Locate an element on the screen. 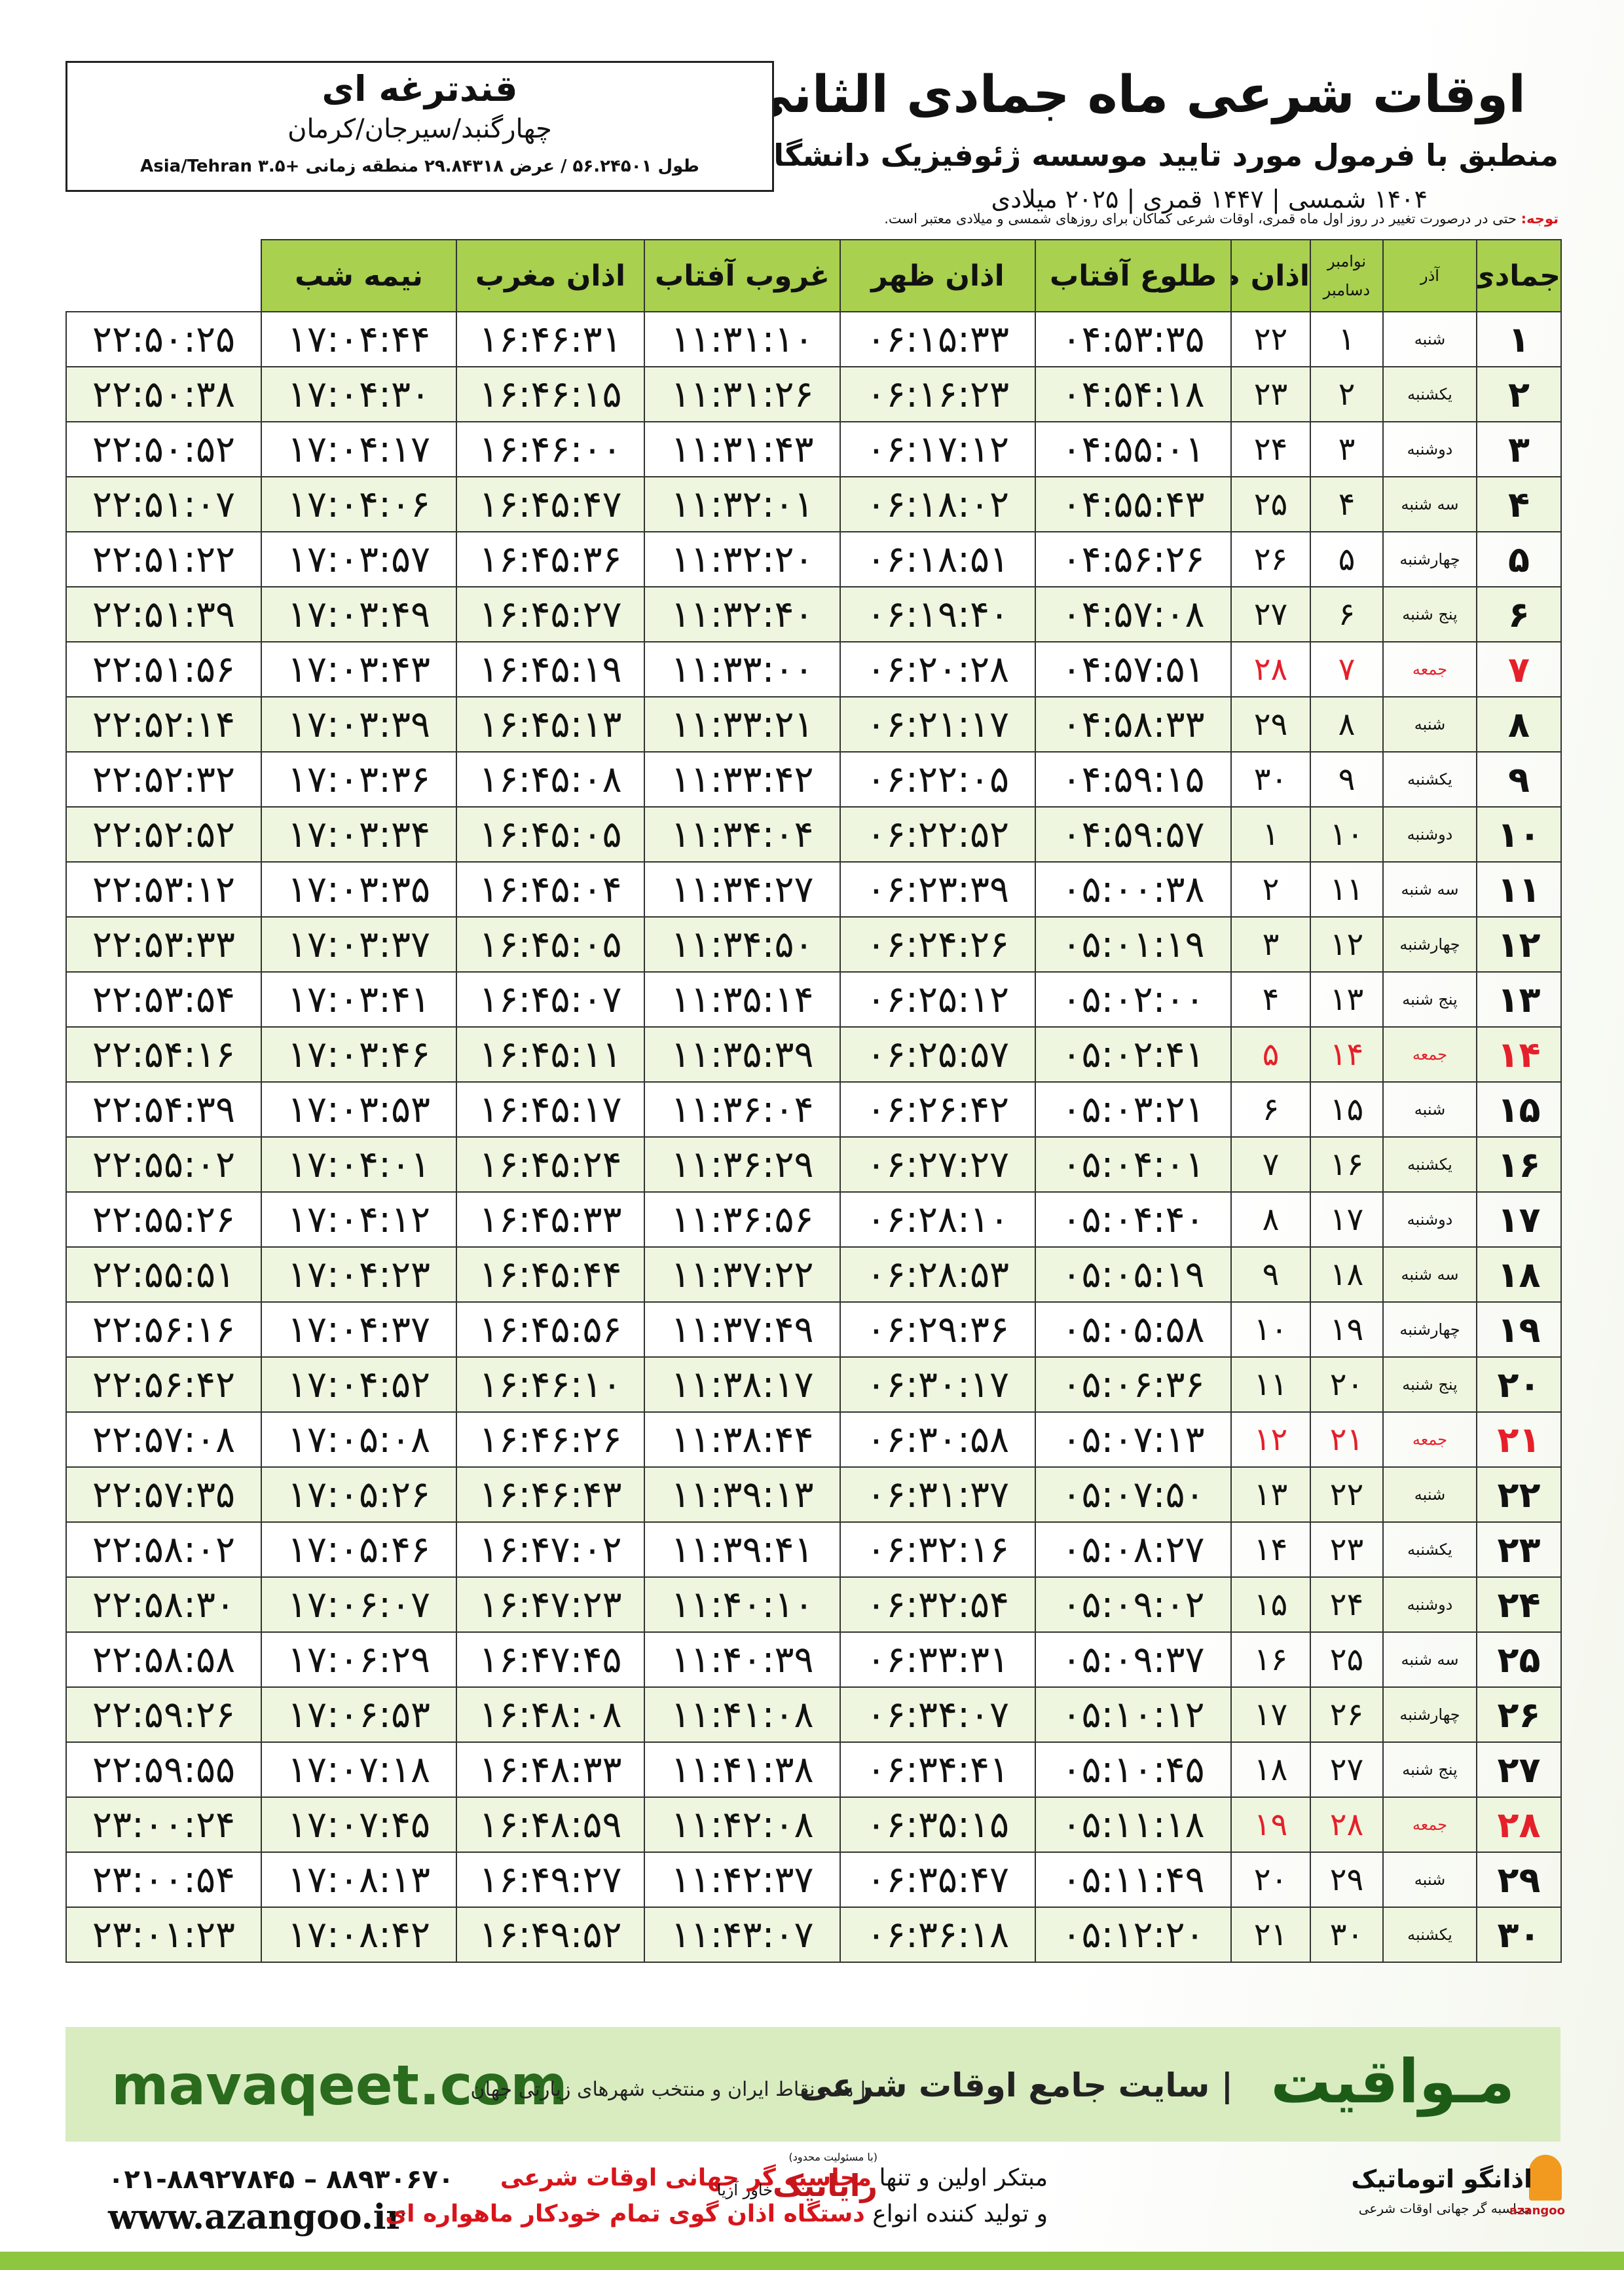  table-cell: ۰۶:۳۱:۳۷ is located at coordinates (938, 1494).